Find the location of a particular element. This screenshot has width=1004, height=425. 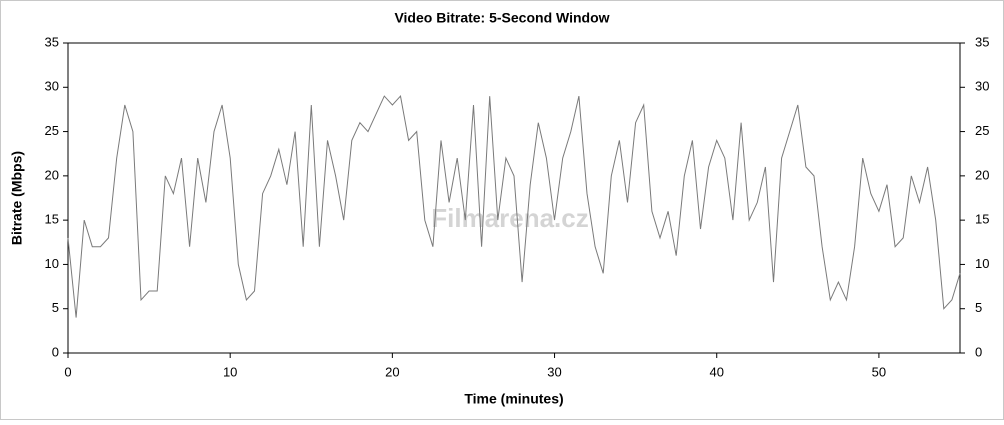

y2-tick-label: 30 is located at coordinates (982, 86).